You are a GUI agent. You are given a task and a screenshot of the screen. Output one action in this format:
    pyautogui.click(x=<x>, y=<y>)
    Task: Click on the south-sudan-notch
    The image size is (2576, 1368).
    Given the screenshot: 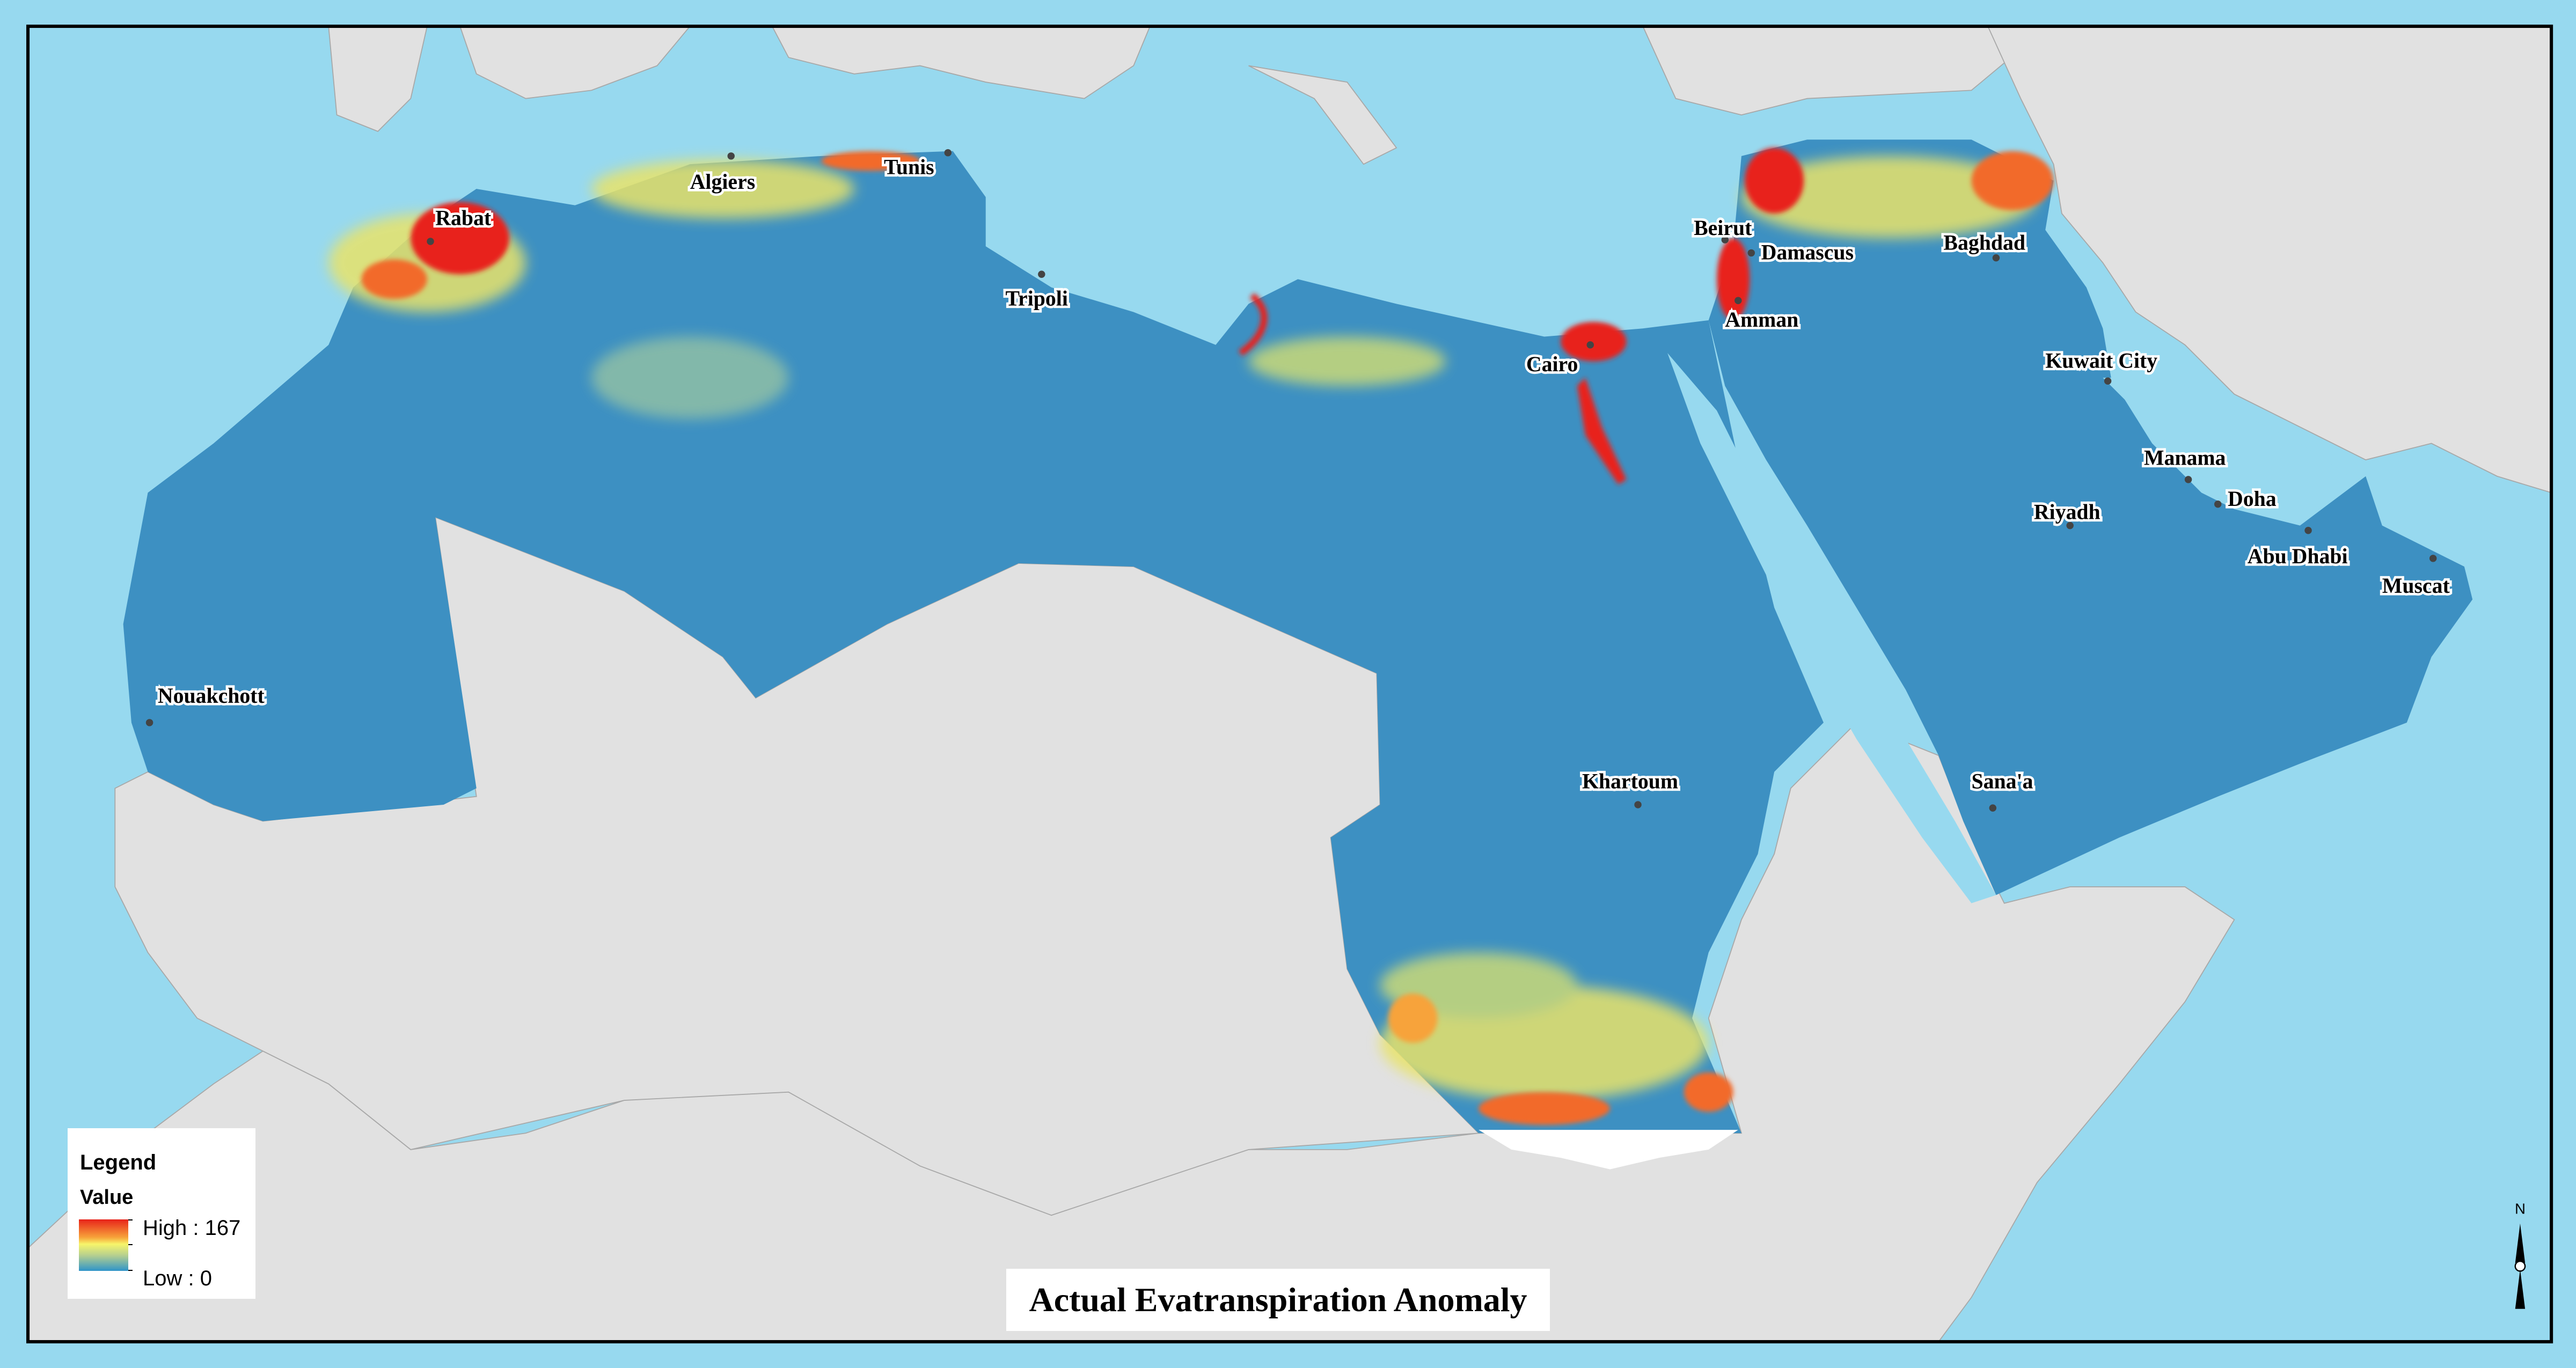 What is the action you would take?
    pyautogui.click(x=1608, y=1150)
    